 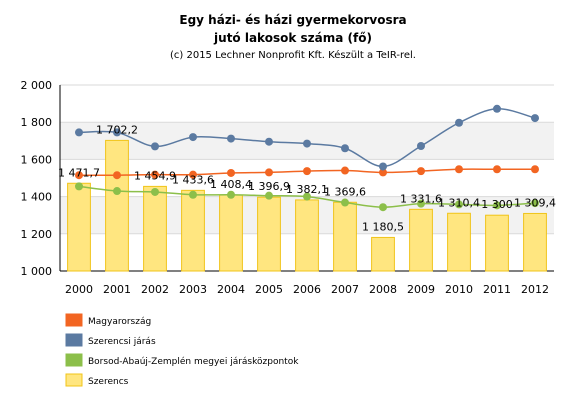 What do you see at coordinates (535, 118) in the screenshot?
I see `series-point-1-2012` at bounding box center [535, 118].